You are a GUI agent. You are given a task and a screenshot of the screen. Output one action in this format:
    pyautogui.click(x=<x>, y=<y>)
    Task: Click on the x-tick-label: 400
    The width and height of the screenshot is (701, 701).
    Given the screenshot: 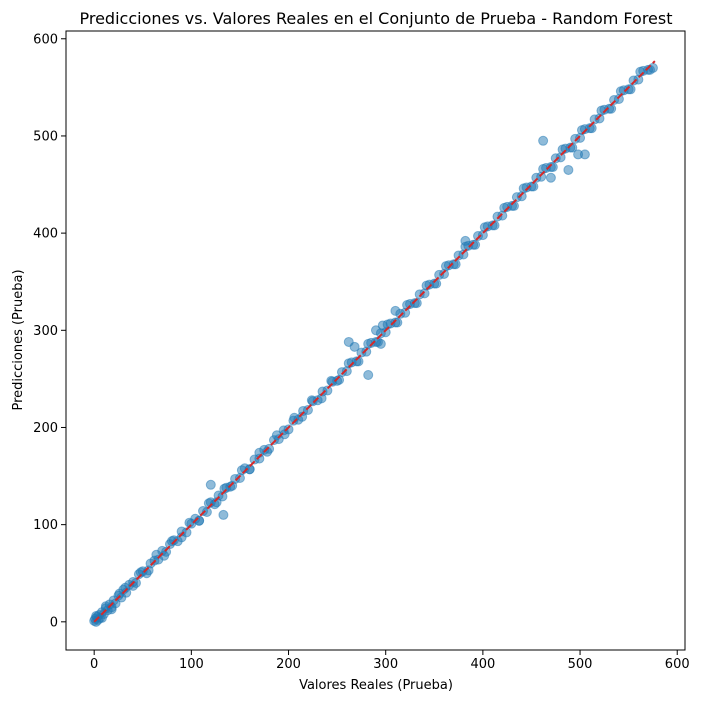 What is the action you would take?
    pyautogui.click(x=482, y=664)
    